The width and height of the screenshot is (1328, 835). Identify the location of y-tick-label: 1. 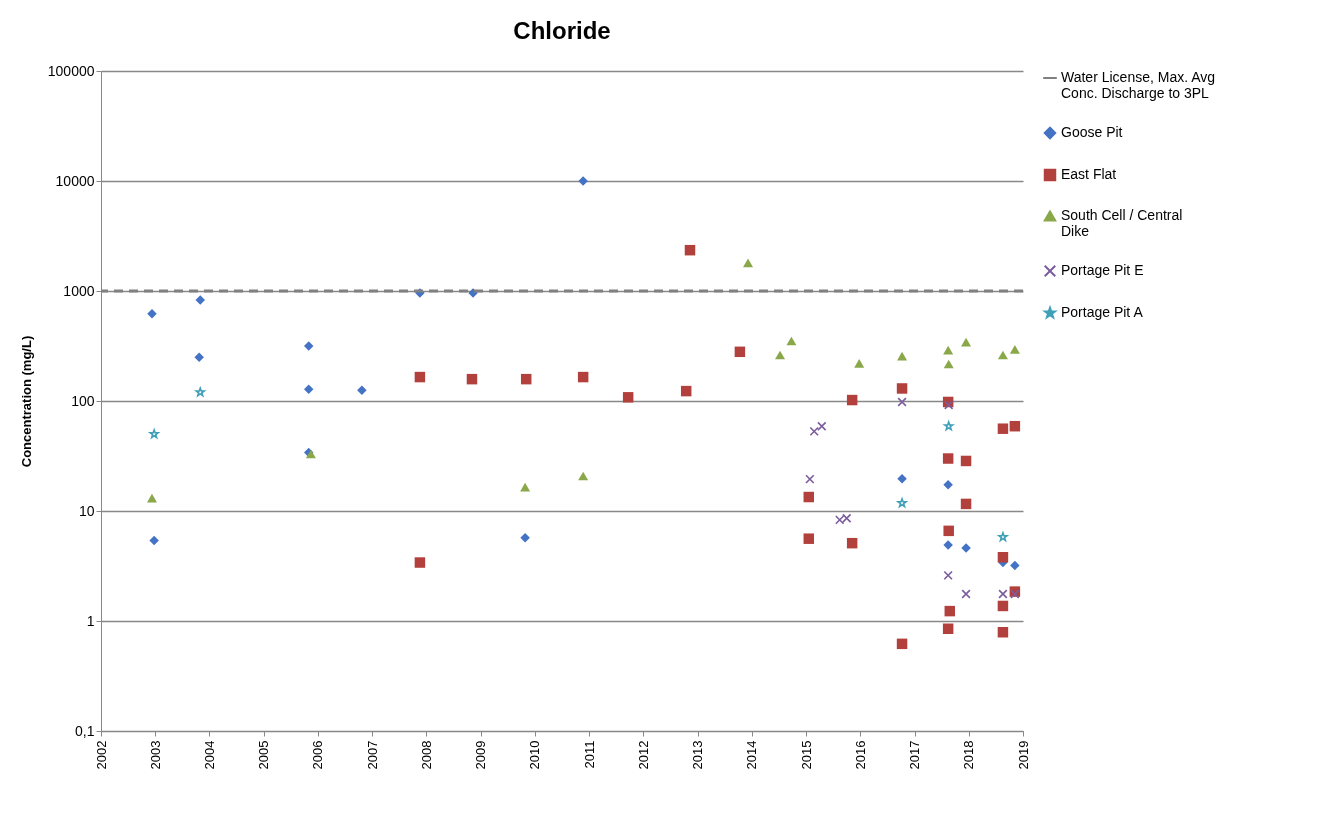
(90, 620).